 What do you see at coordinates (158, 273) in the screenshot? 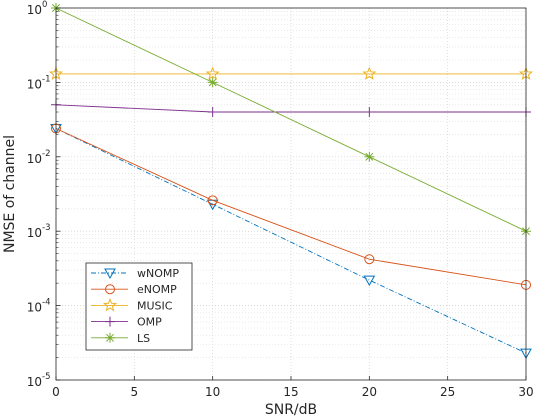
I see `legend-label: wNOMP` at bounding box center [158, 273].